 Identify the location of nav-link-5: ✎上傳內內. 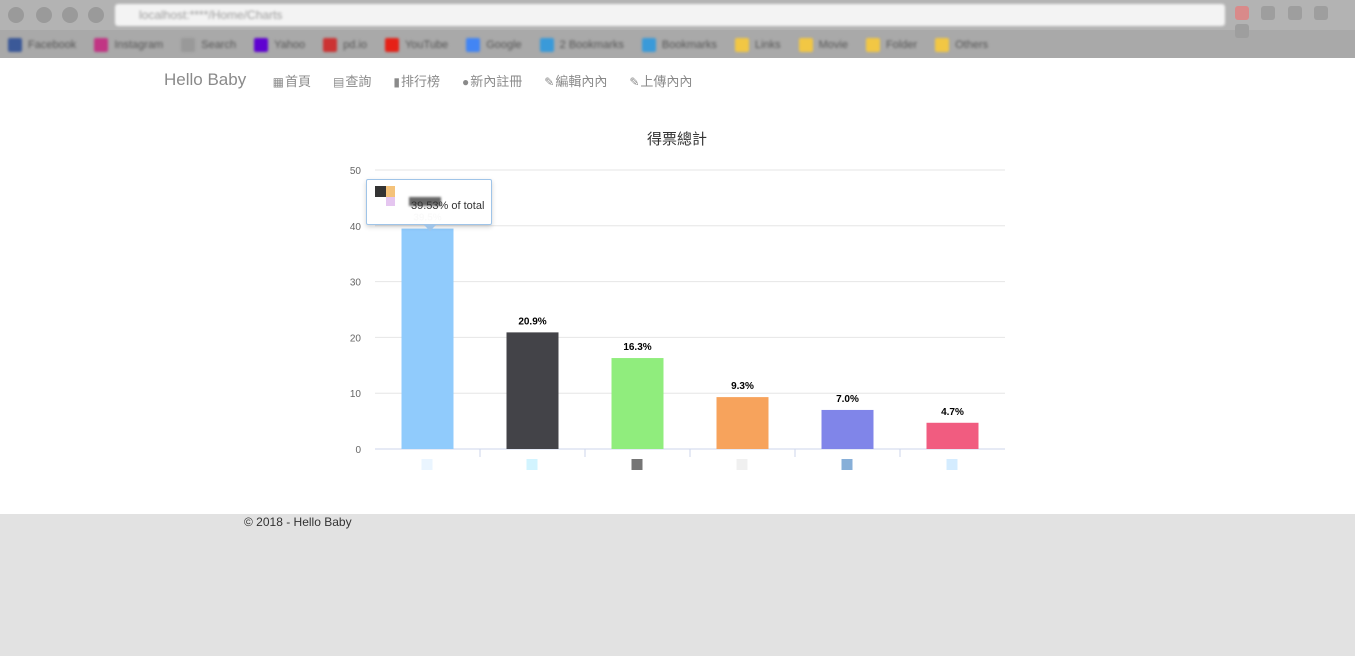
(660, 80).